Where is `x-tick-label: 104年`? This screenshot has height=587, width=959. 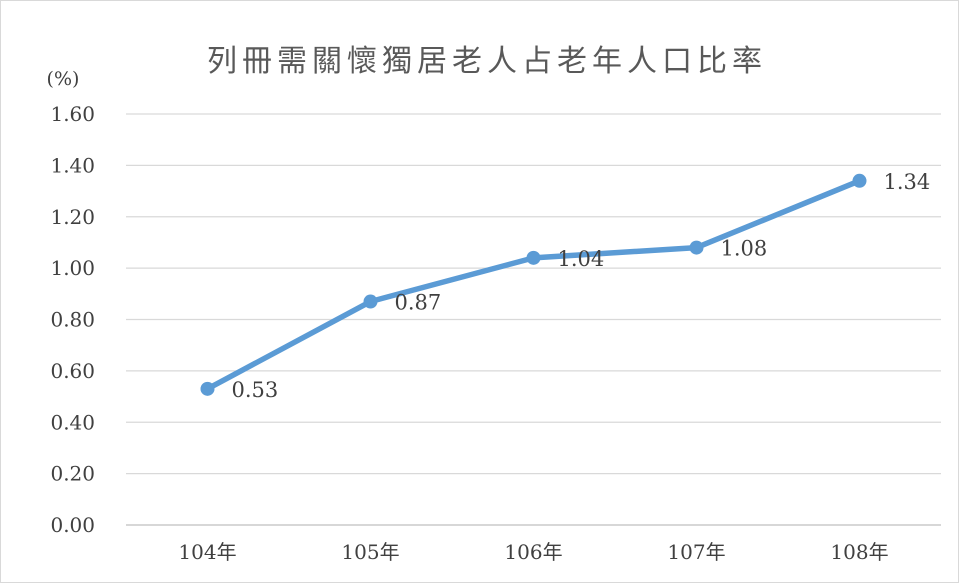
x-tick-label: 104年 is located at coordinates (207, 552).